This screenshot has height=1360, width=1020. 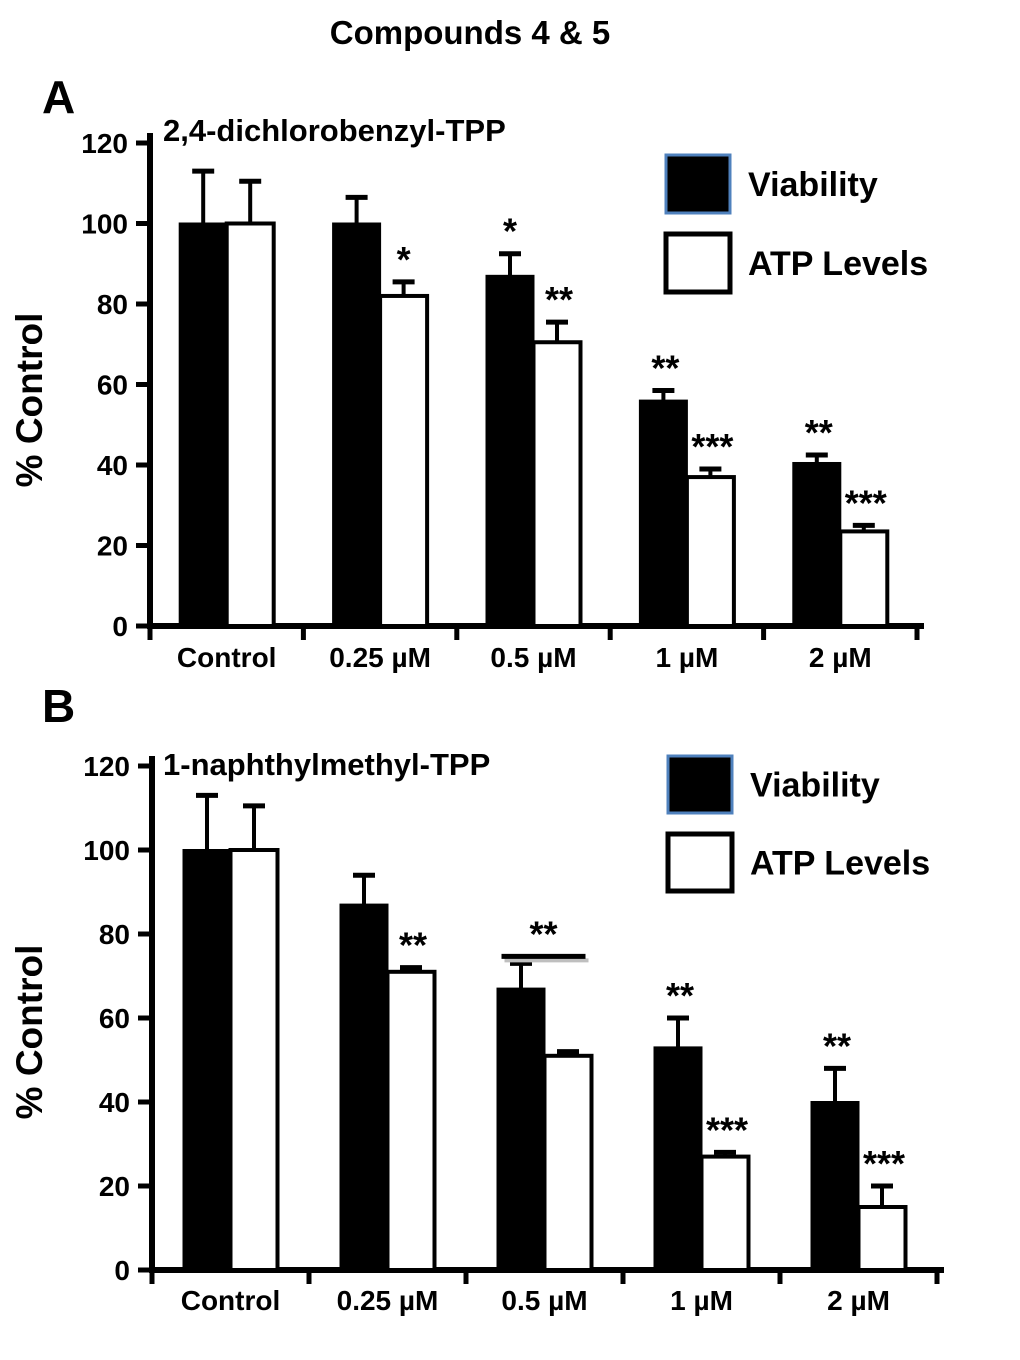 I want to click on y-axis-label-B: % Control, so click(x=29, y=1032).